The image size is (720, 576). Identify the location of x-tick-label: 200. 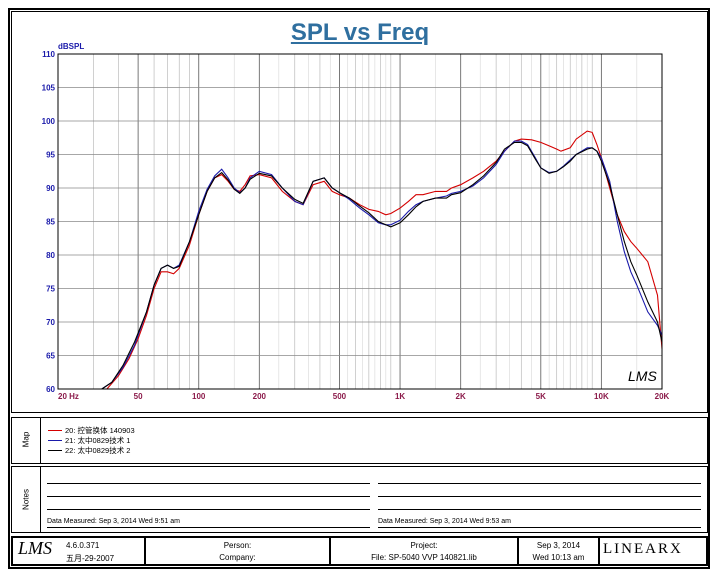
(260, 396).